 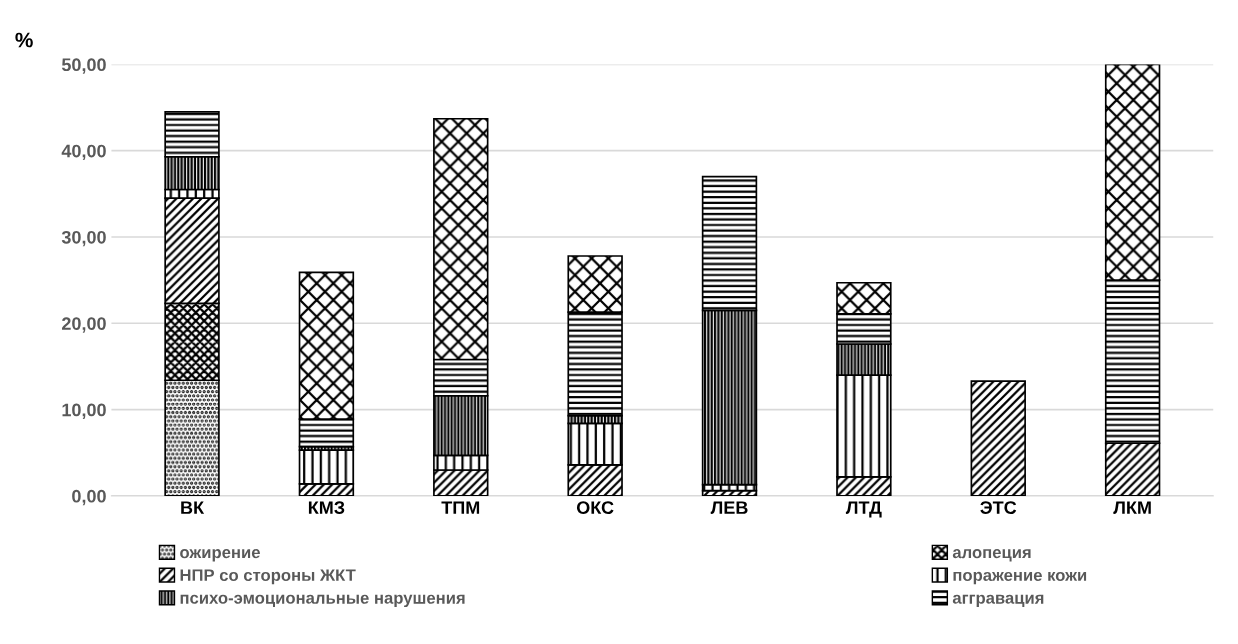 I want to click on x-tick-label: КМЗ, so click(x=326, y=507).